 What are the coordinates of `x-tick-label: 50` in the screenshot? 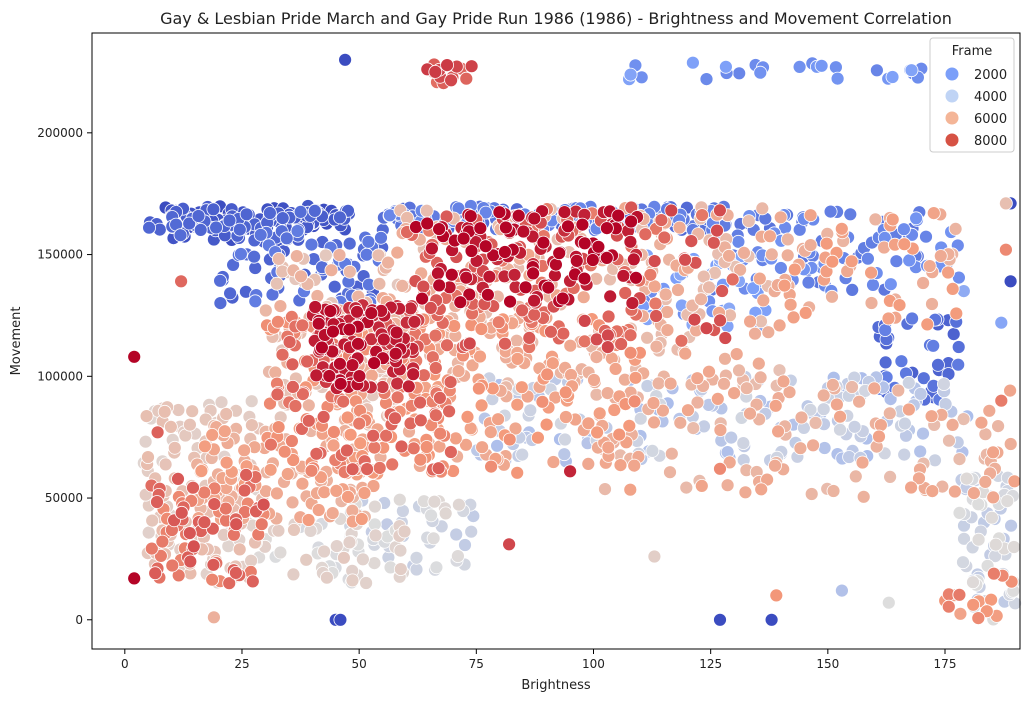 It's located at (359, 664).